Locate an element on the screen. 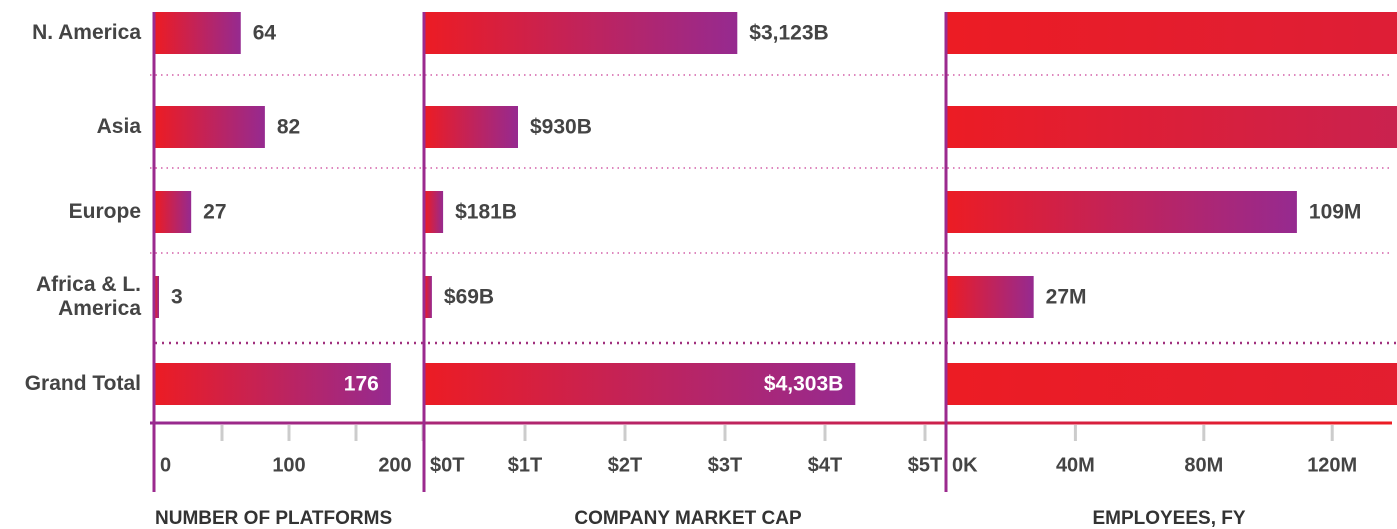  category-label: Africa & L. America is located at coordinates (88, 296).